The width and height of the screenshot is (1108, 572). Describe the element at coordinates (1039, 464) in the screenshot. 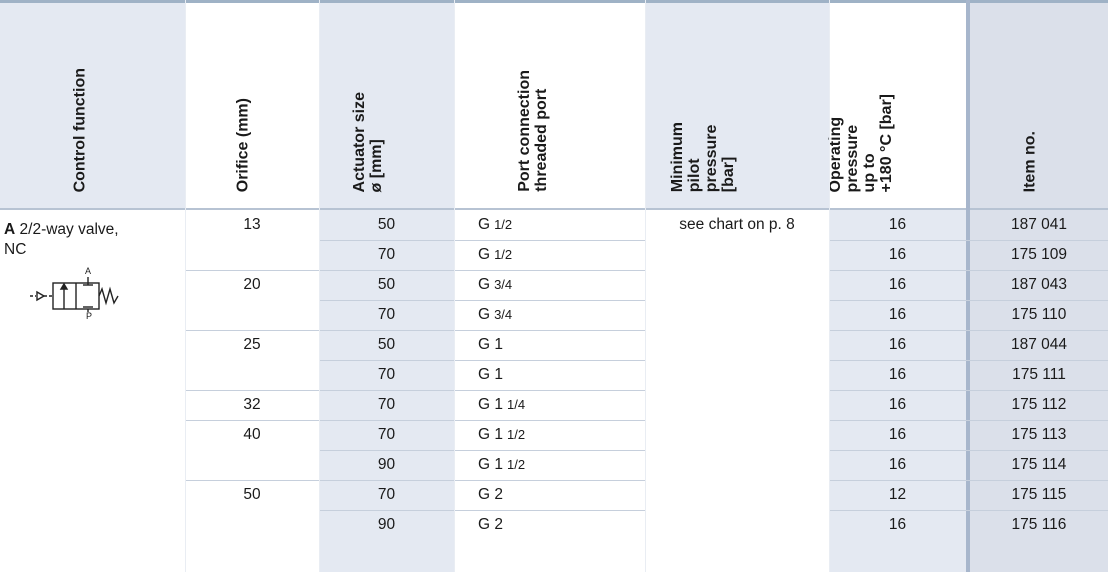

I see `item-cell: 175 114` at that location.